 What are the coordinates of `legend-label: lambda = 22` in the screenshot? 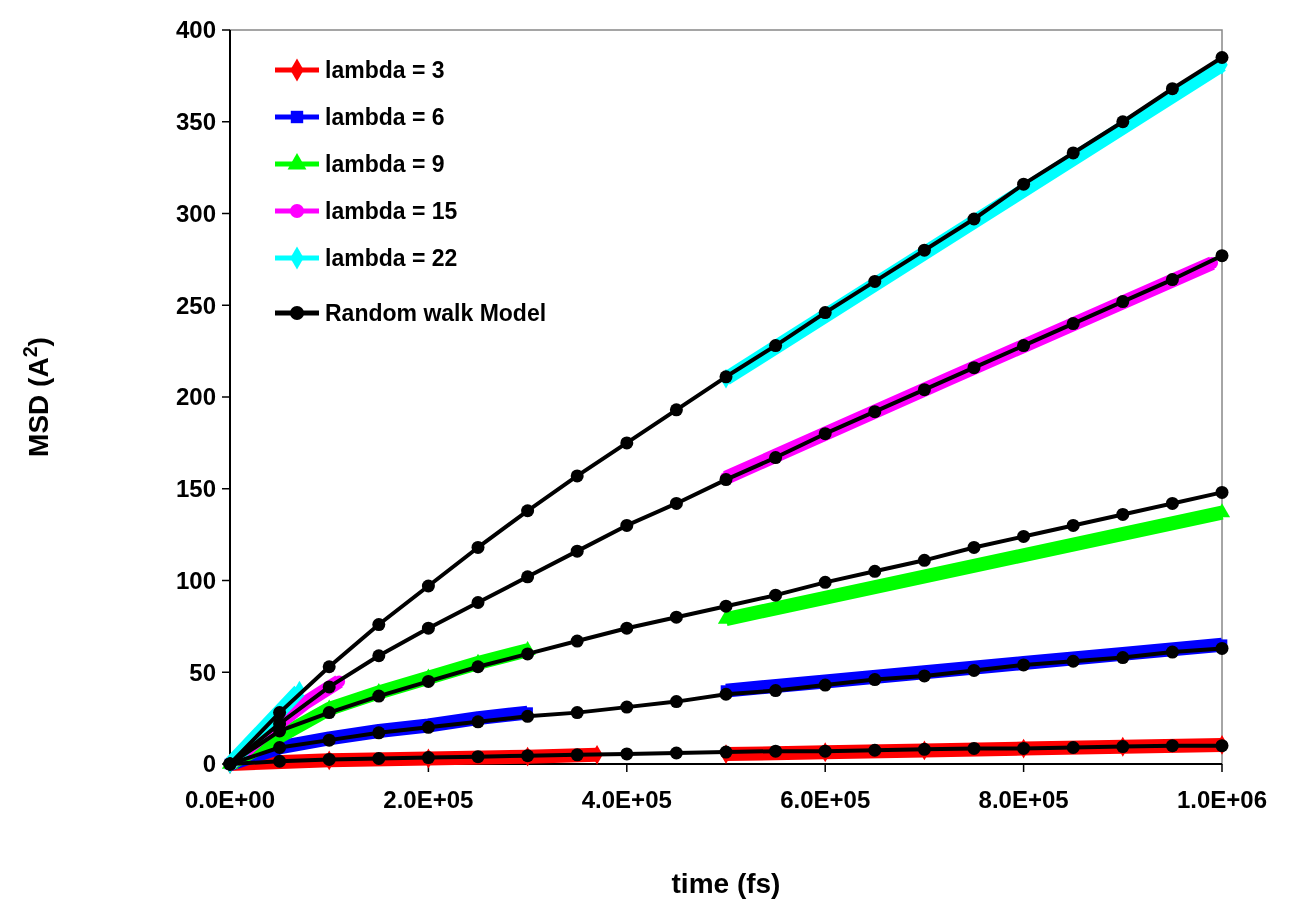 It's located at (391, 258).